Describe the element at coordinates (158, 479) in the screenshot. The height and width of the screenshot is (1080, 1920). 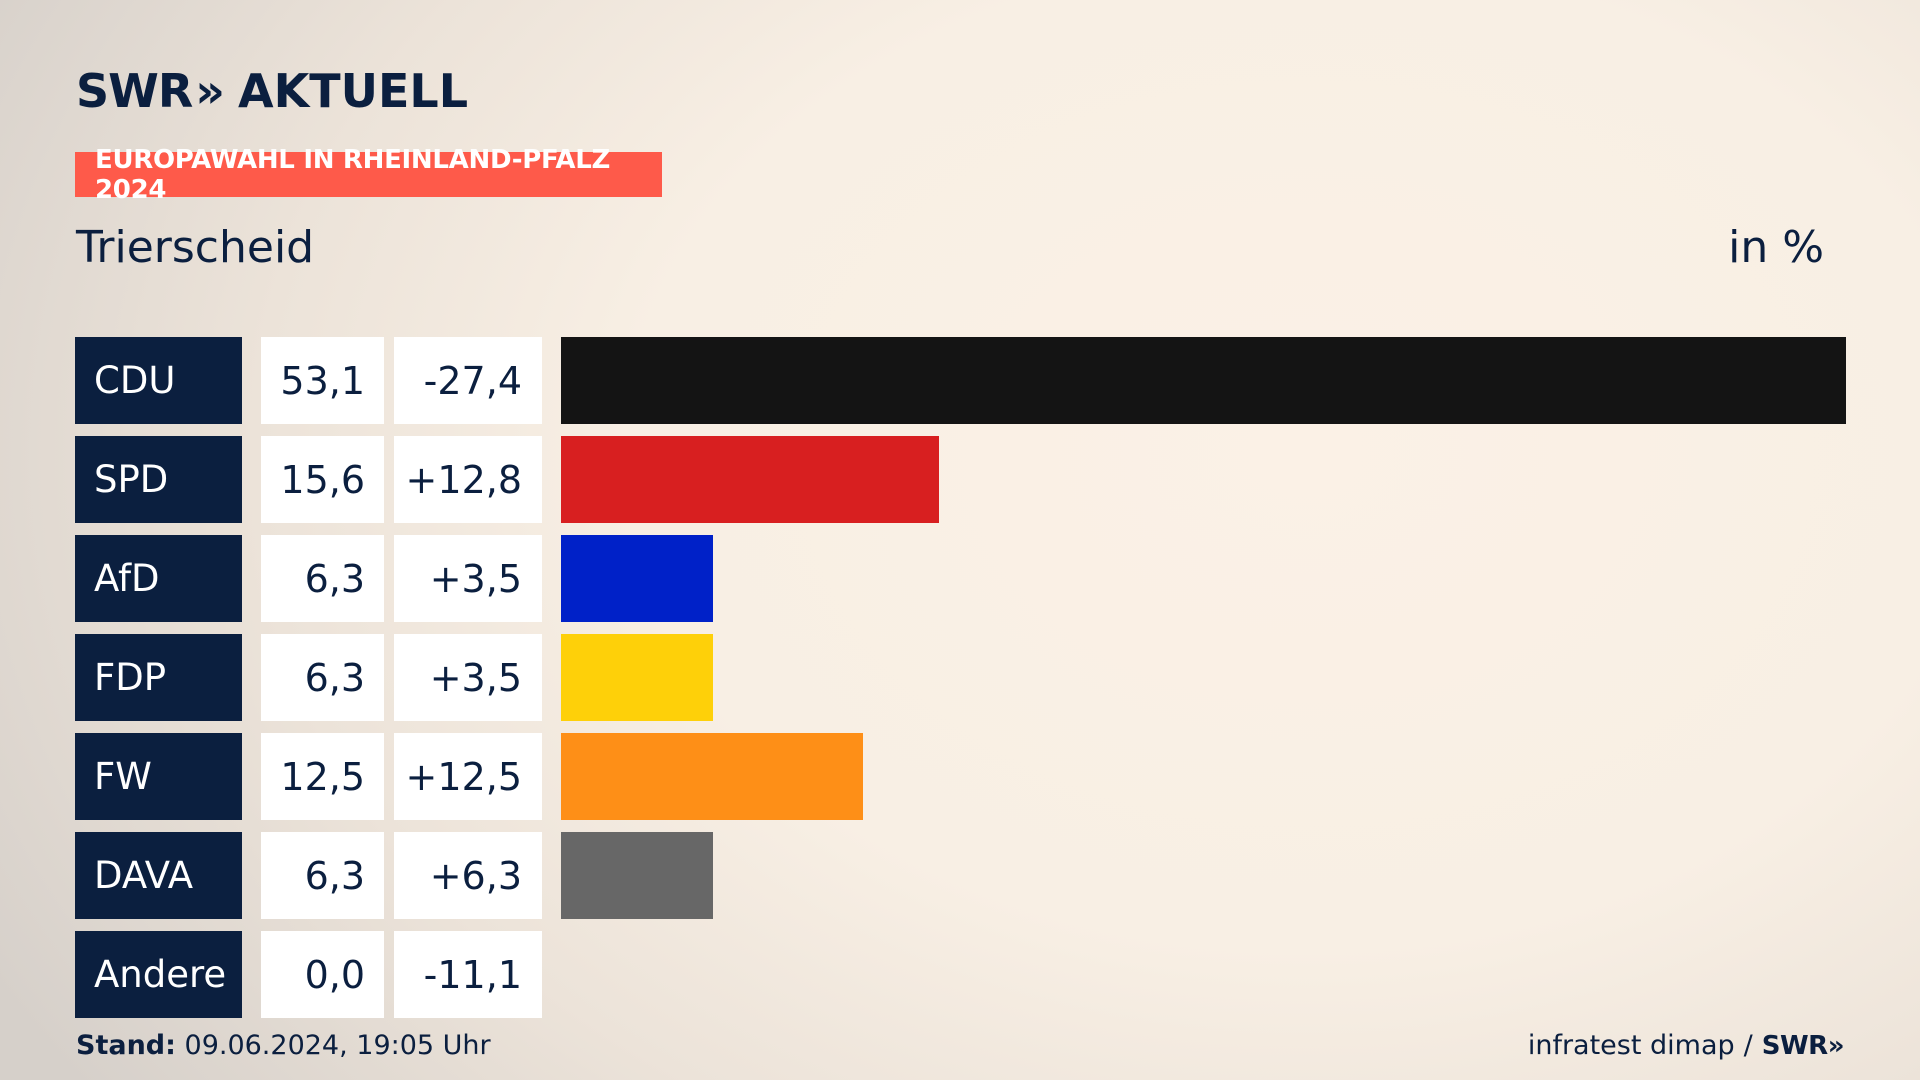
I see `party-label: SPD` at that location.